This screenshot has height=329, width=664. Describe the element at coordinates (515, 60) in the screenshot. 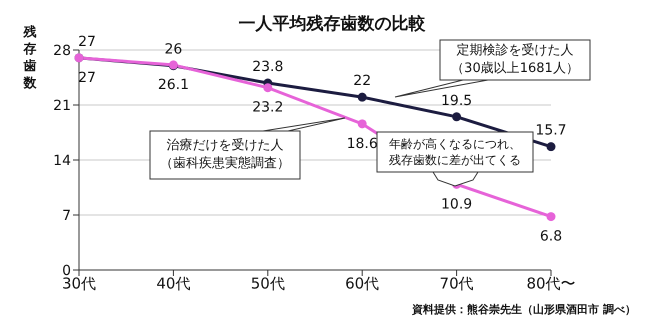

I see `text: 定期検診を受けた人（30歳以上1681人）` at that location.